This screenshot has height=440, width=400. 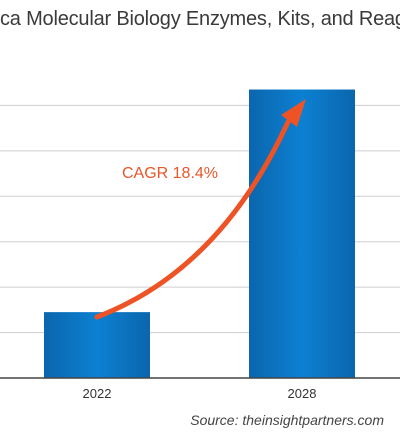 I want to click on x-tick-label: 2028, so click(x=302, y=393).